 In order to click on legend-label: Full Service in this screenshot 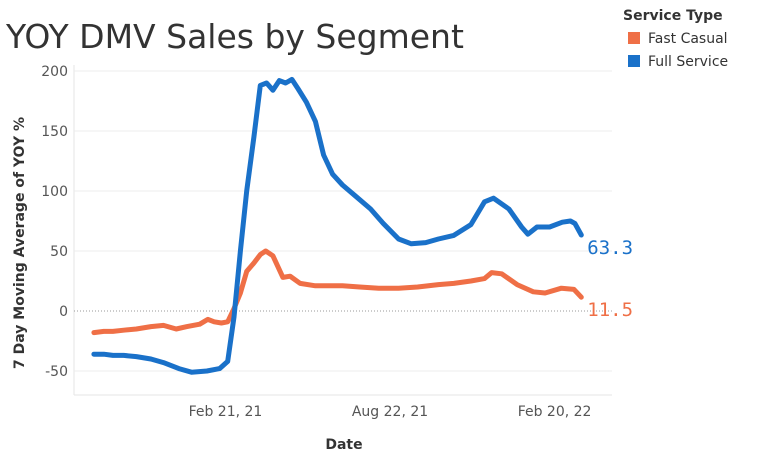, I will do `click(688, 62)`.